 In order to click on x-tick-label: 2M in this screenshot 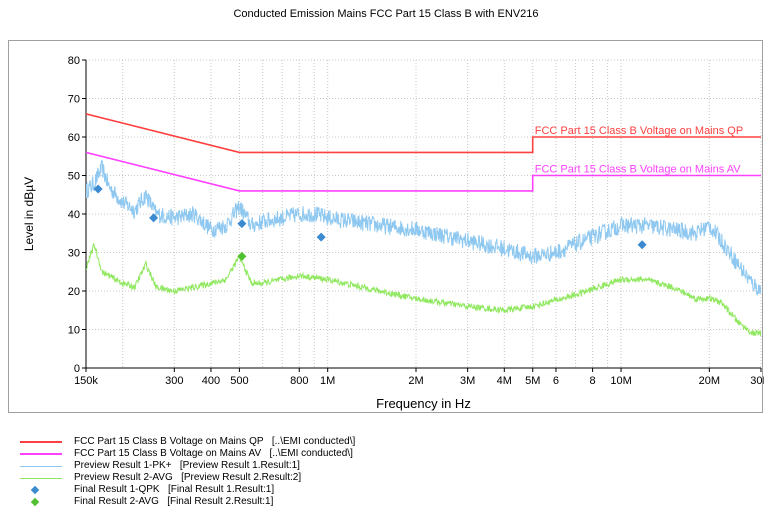, I will do `click(415, 381)`.